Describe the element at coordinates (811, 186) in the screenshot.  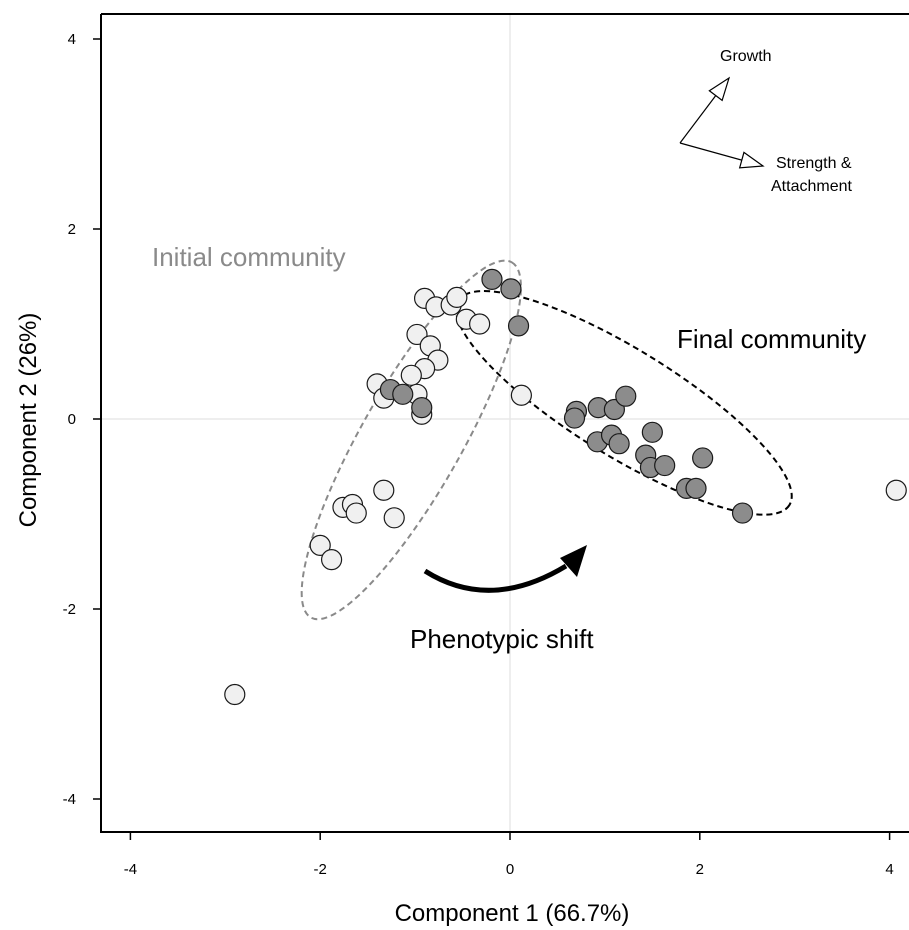
I see `vector-label-attachment: Attachment` at that location.